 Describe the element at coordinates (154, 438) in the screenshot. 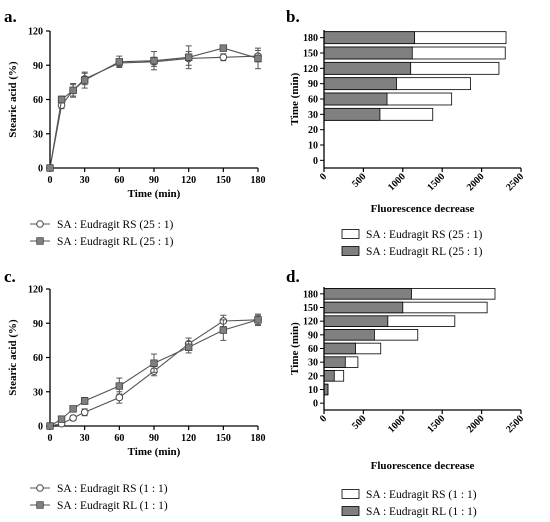

I see `x-tick-label: 90` at that location.